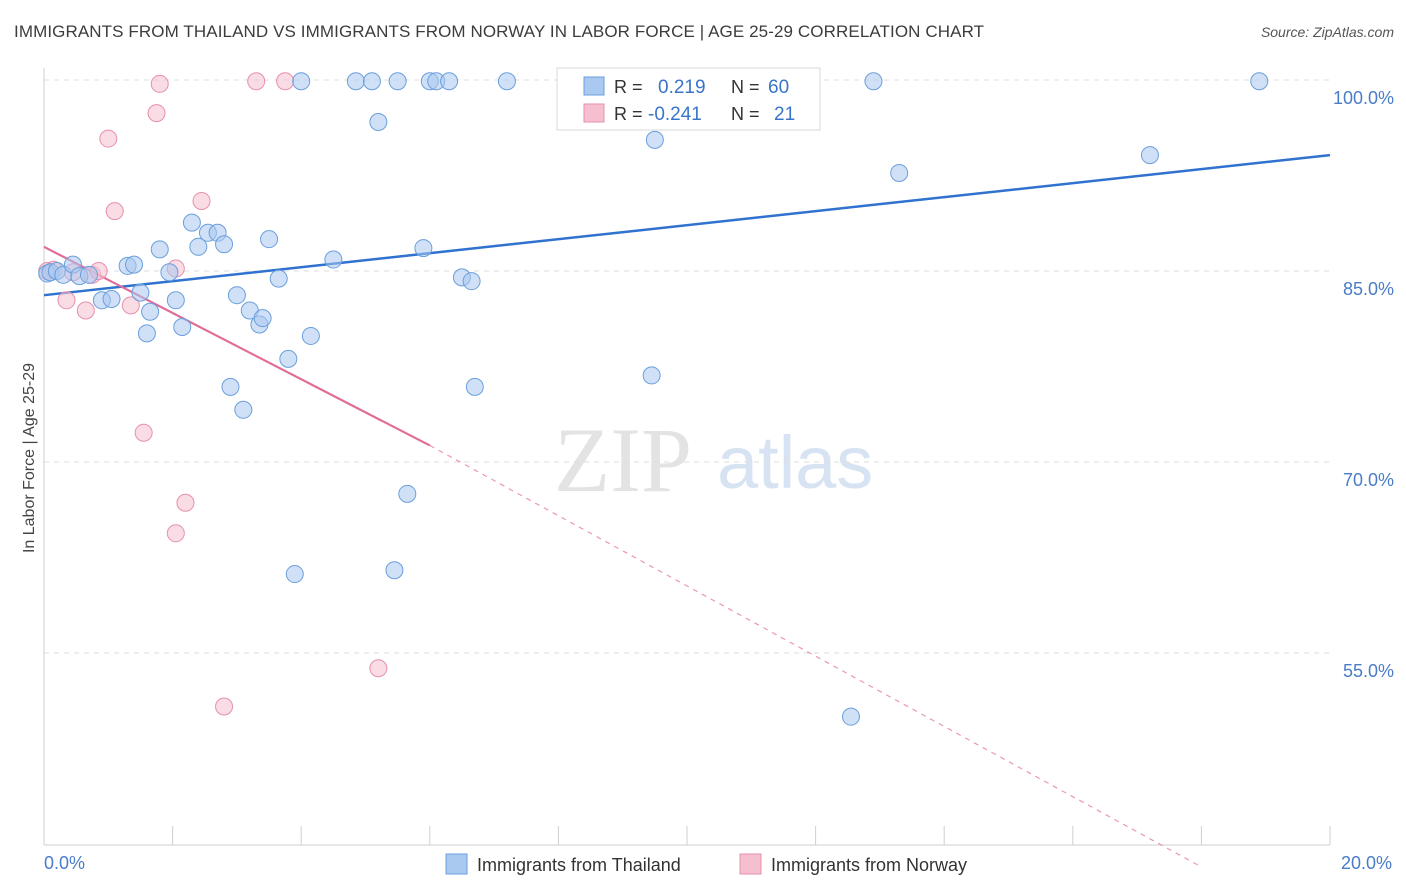  I want to click on x-tick-label: 20.0%, so click(1366, 863).